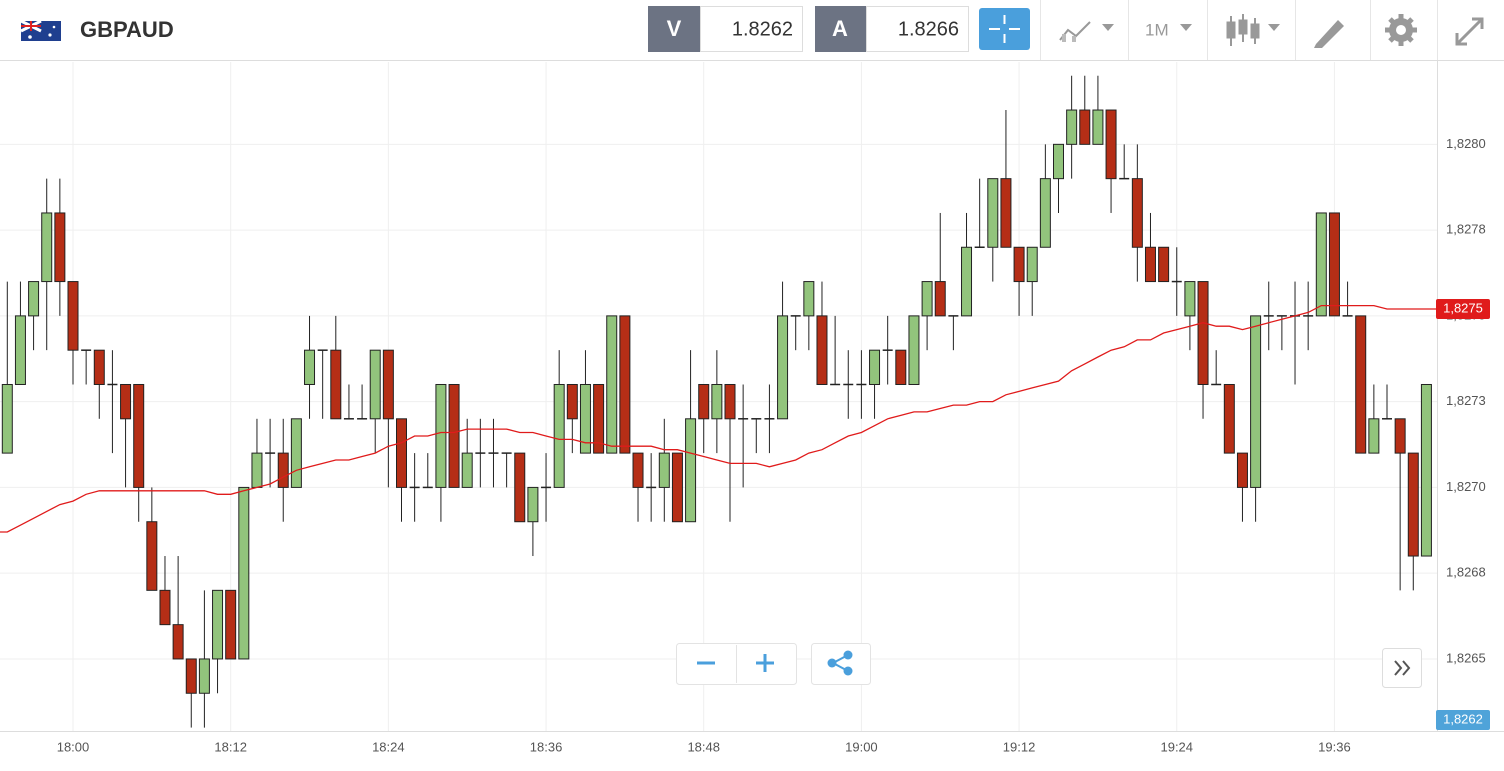 The height and width of the screenshot is (771, 1504). I want to click on fullscreen-button, so click(1469, 31).